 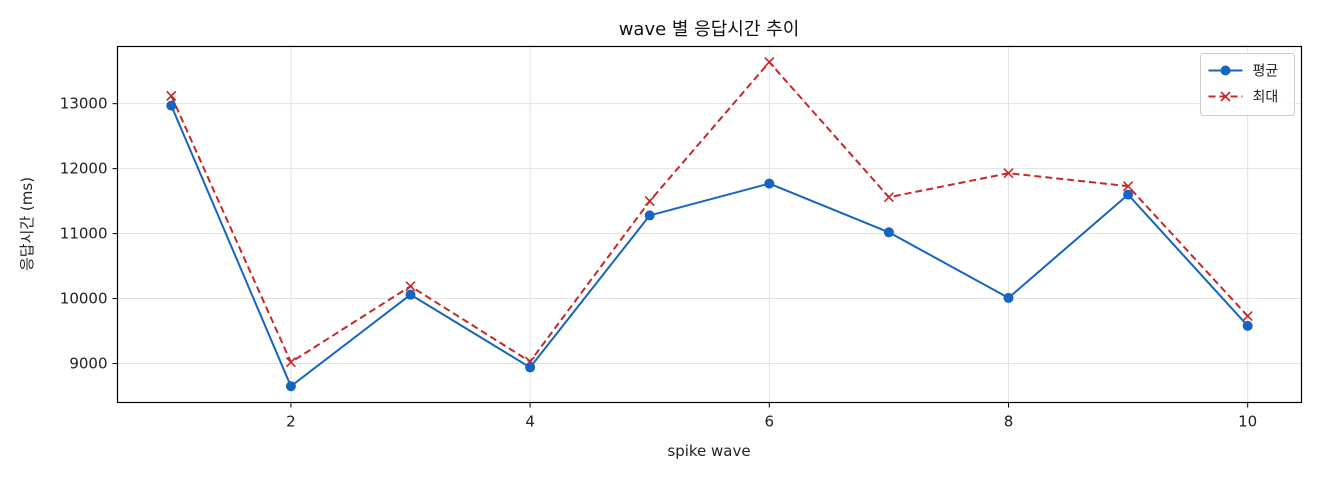 What do you see at coordinates (770, 422) in the screenshot?
I see `x-tick-label: 6` at bounding box center [770, 422].